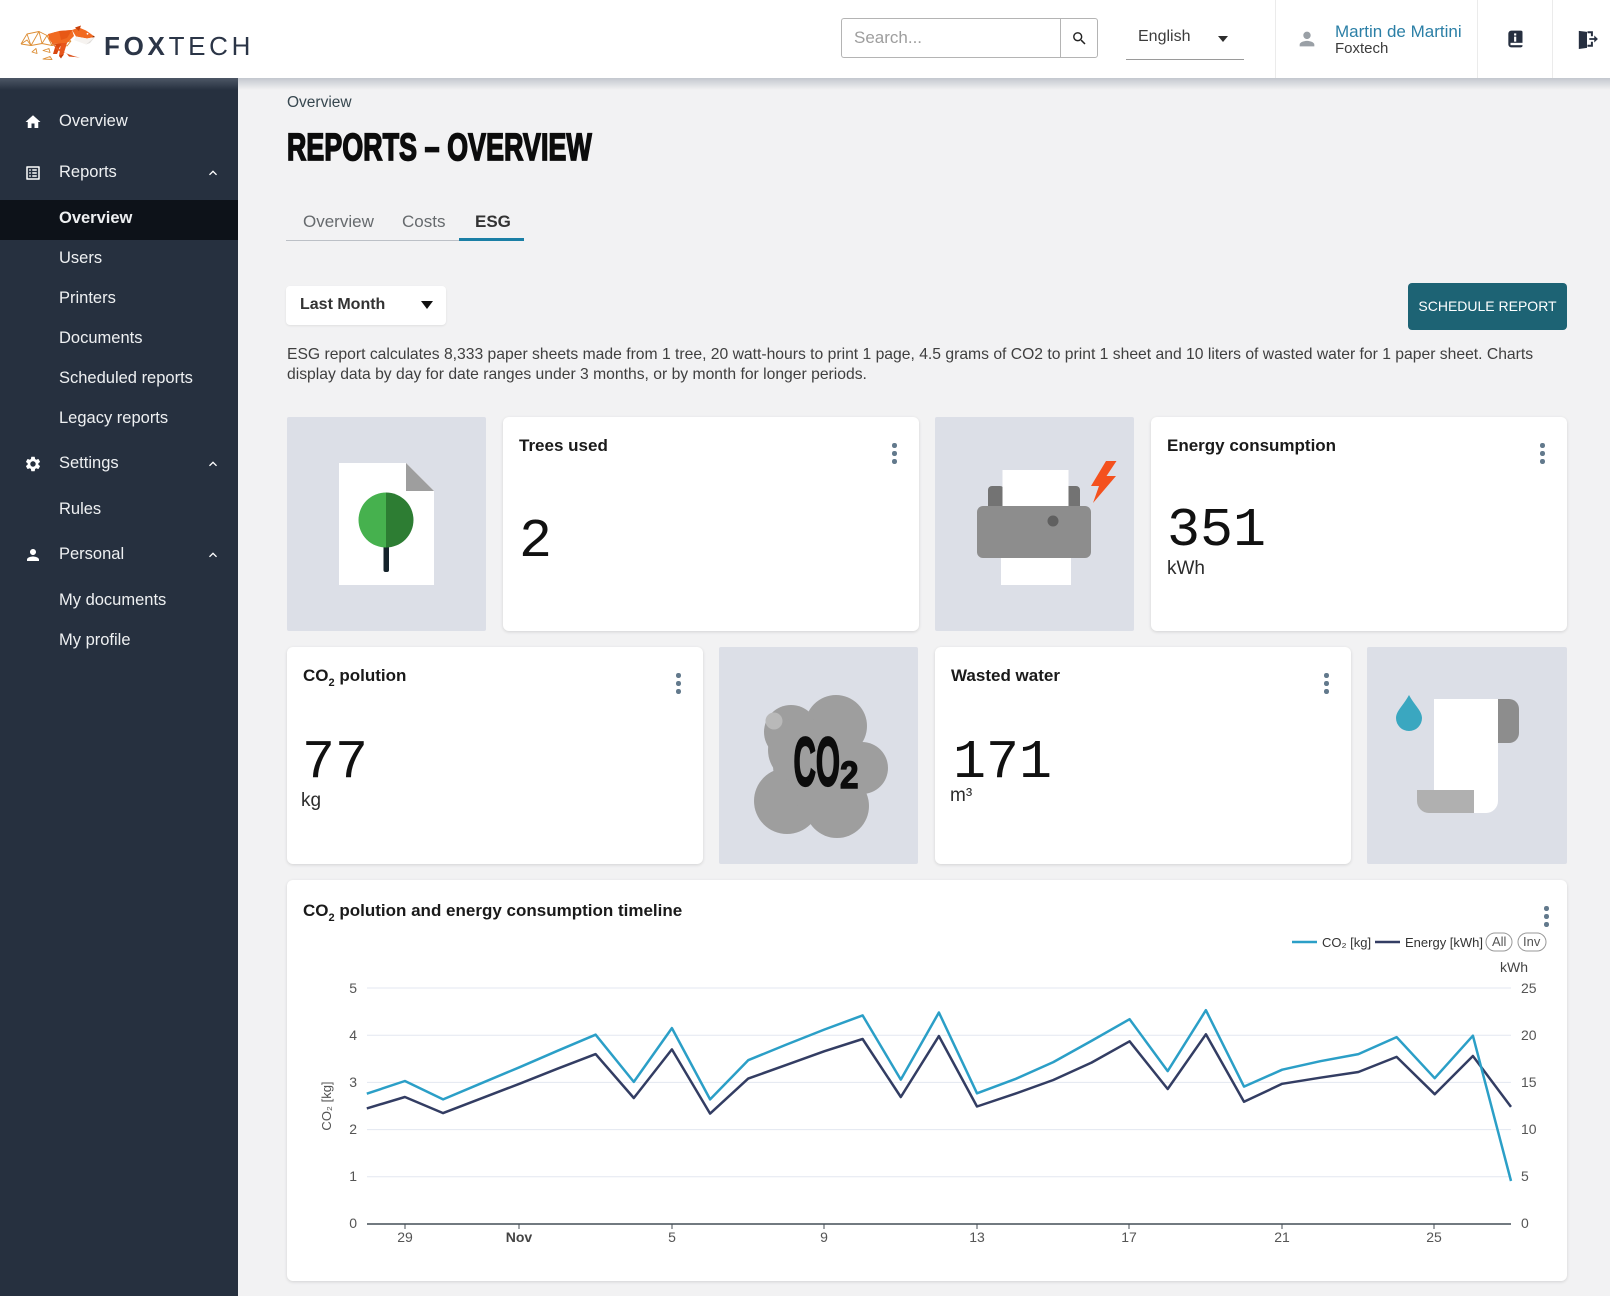 This screenshot has width=1610, height=1296. Describe the element at coordinates (1532, 941) in the screenshot. I see `svg-text: Inv` at that location.